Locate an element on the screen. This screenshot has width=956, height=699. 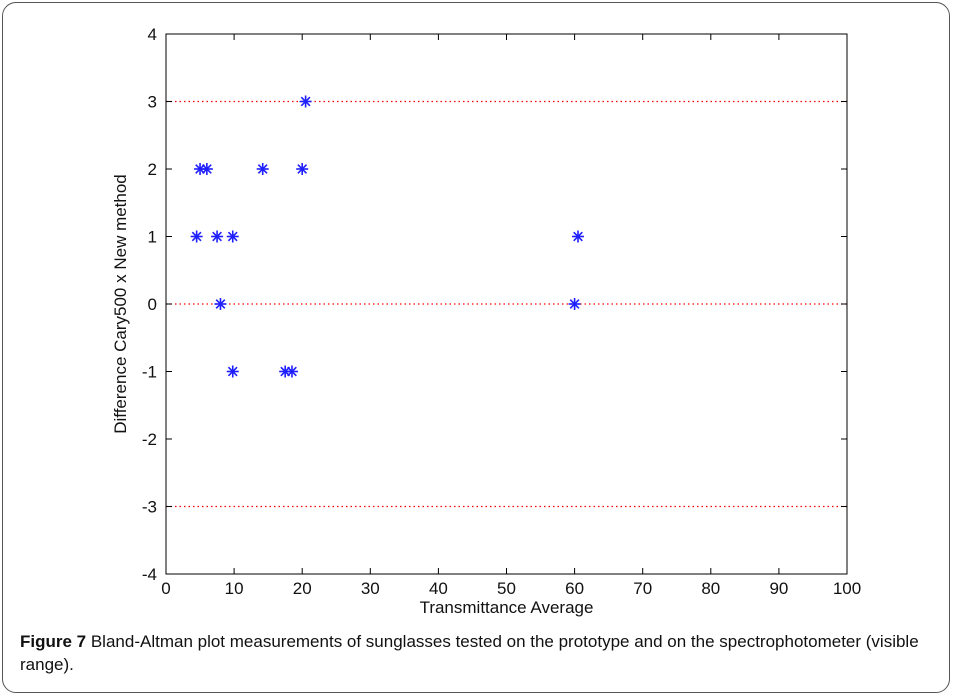
x-tick-label: 90 is located at coordinates (778, 588).